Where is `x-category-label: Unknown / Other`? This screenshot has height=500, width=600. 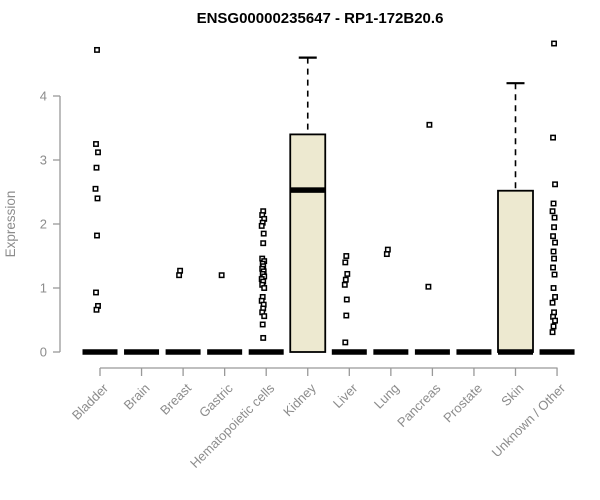 x-category-label: Unknown / Other is located at coordinates (529, 420).